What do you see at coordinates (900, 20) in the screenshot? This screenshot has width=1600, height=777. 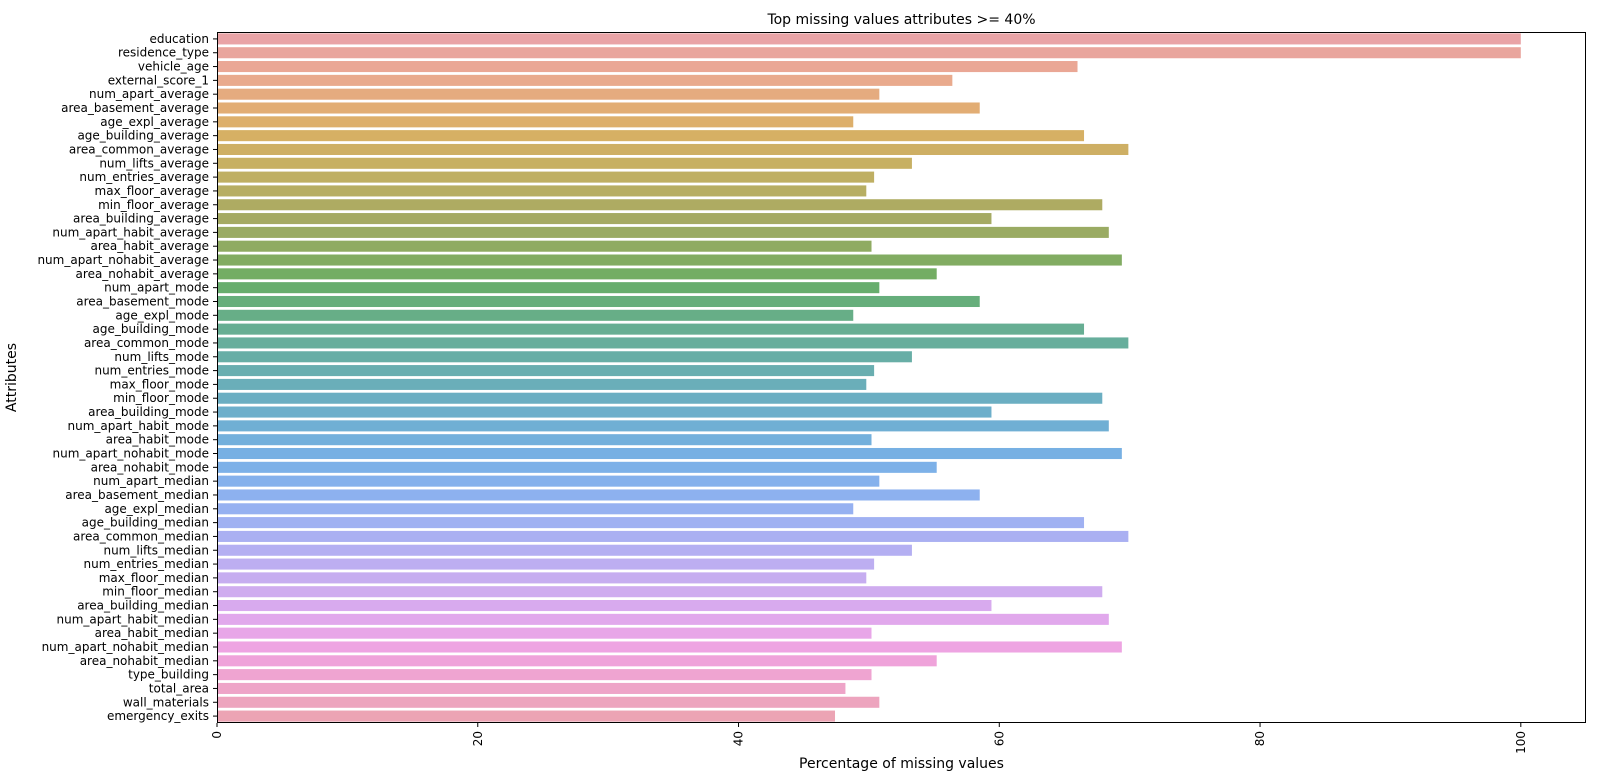 I see `chart-title: Top missing values attributes >= 40%` at bounding box center [900, 20].